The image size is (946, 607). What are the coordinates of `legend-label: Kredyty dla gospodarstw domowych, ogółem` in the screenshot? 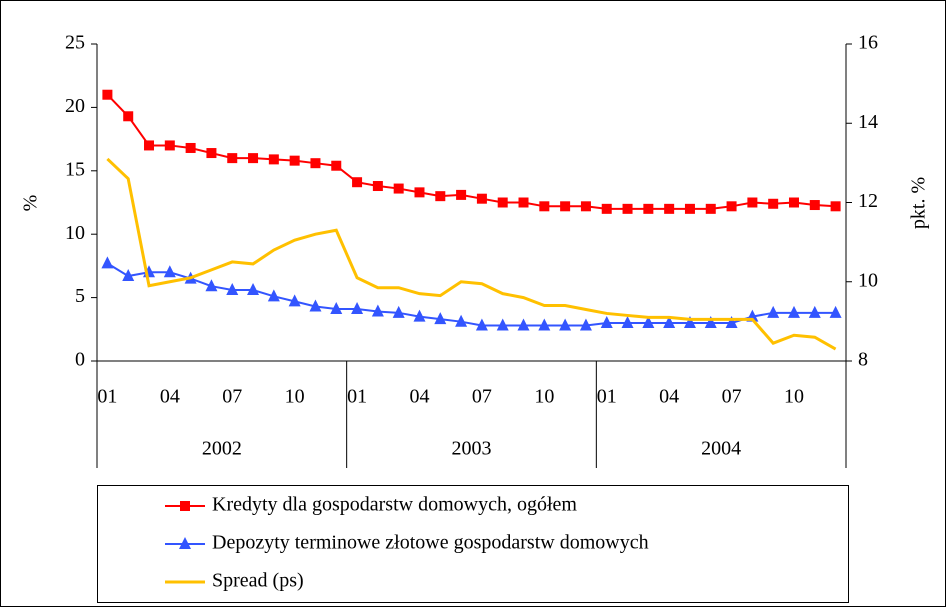 It's located at (394, 505).